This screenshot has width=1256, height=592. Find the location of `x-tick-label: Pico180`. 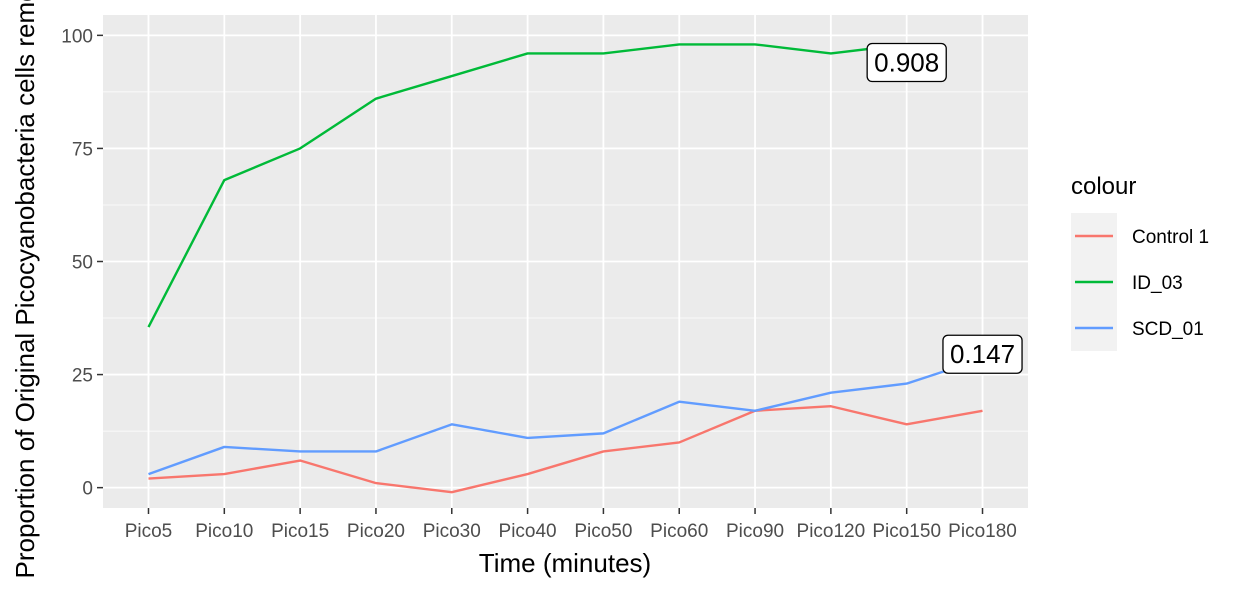

x-tick-label: Pico180 is located at coordinates (982, 531).